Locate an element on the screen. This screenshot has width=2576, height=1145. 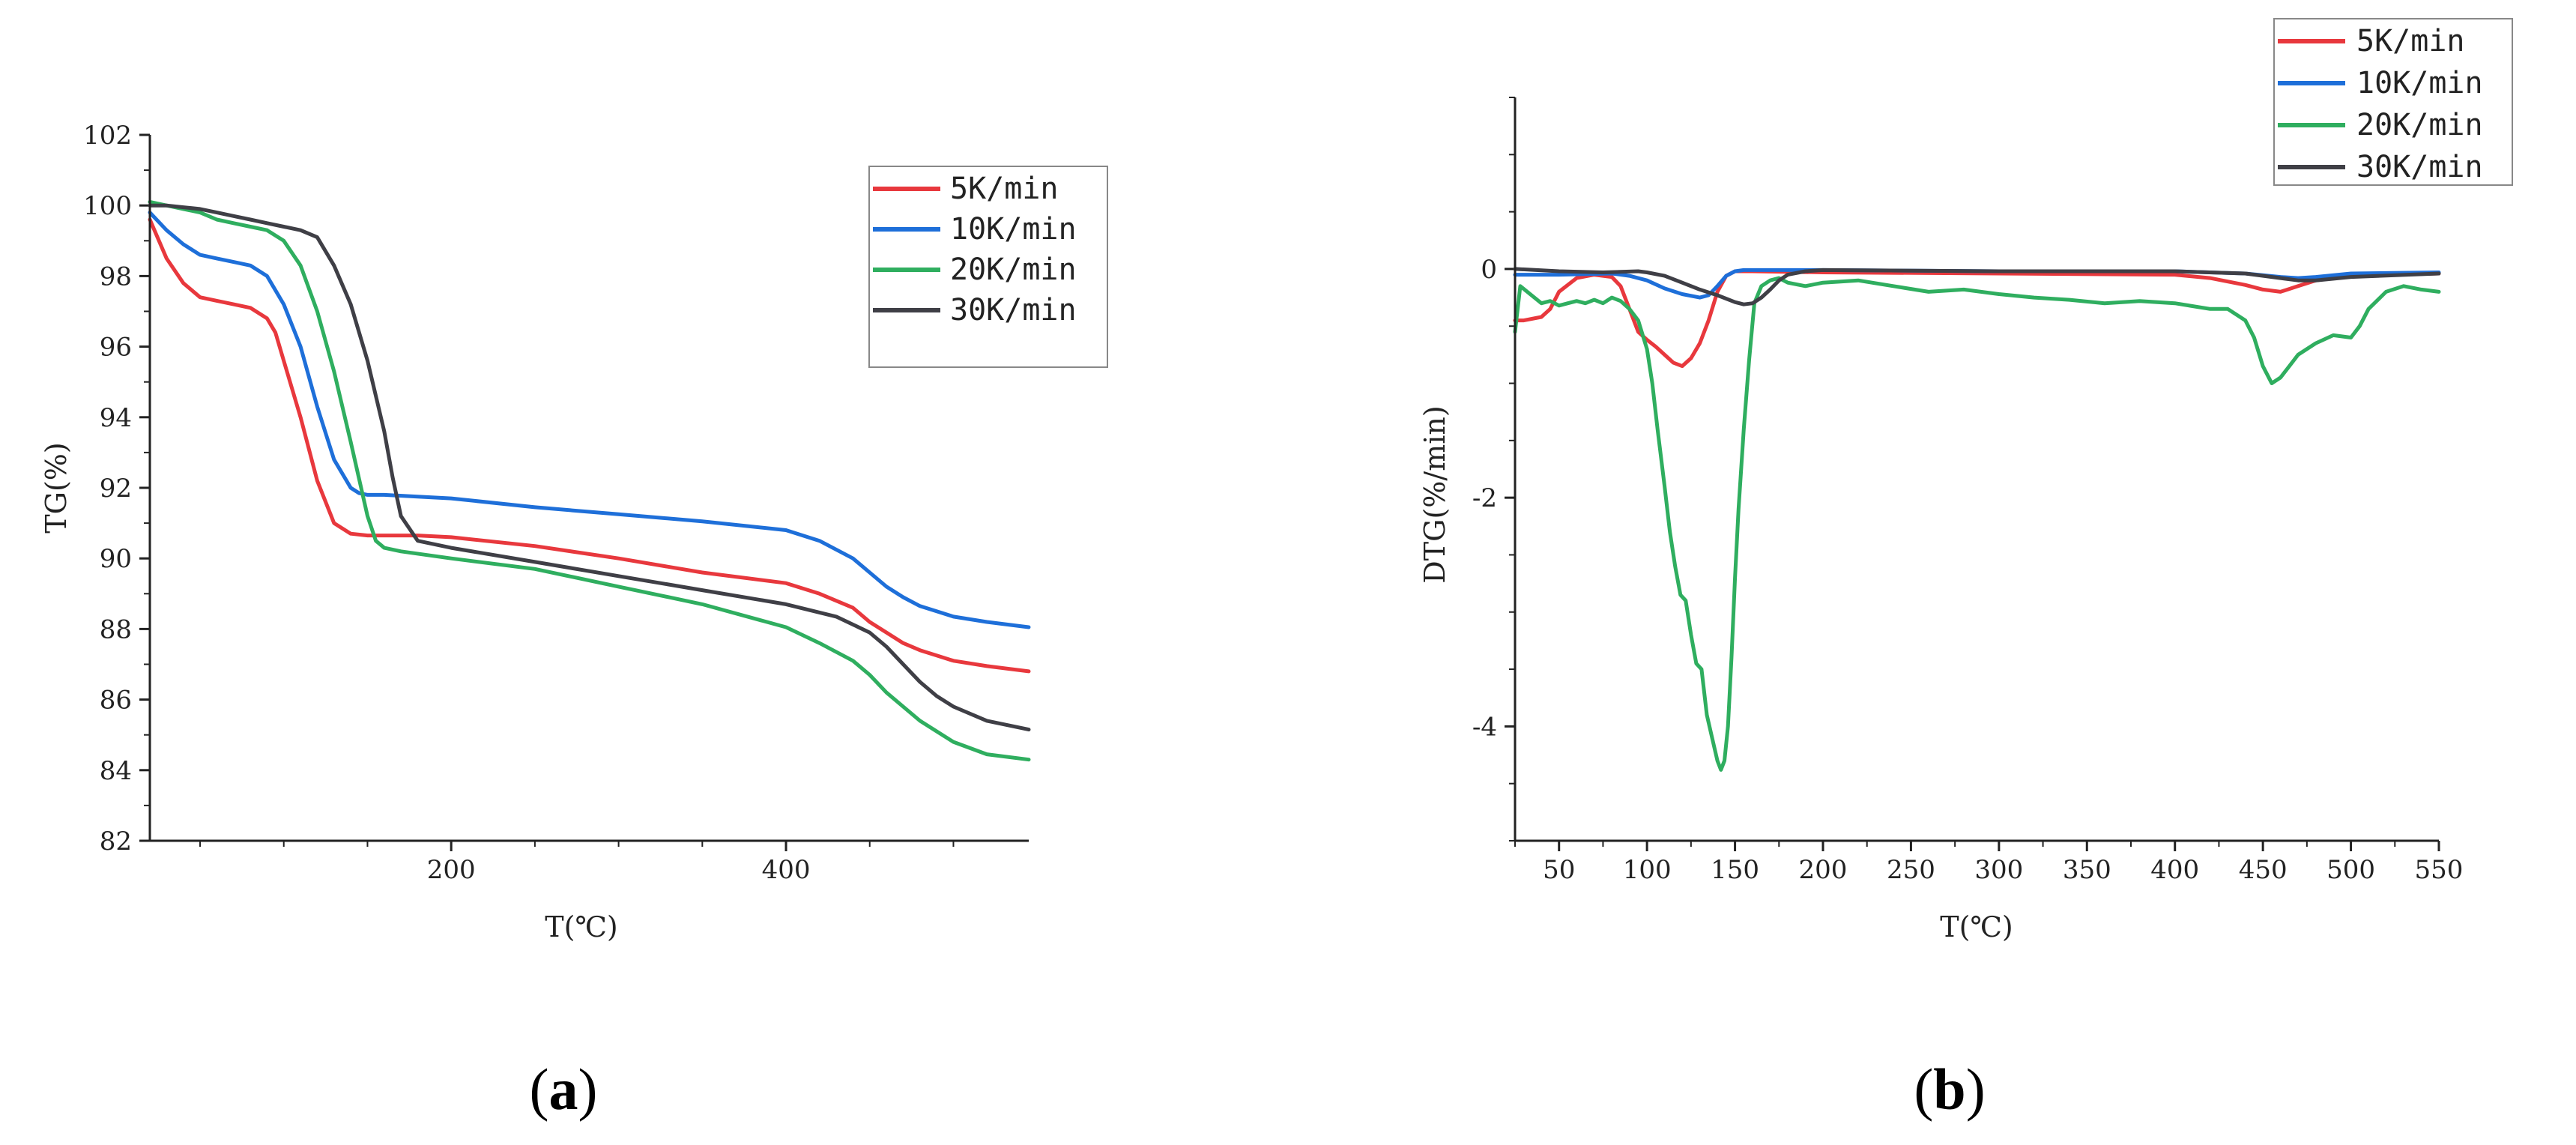
tg-legend: 5K/min 10K/min 20K/min 30K/min is located at coordinates (988, 267).